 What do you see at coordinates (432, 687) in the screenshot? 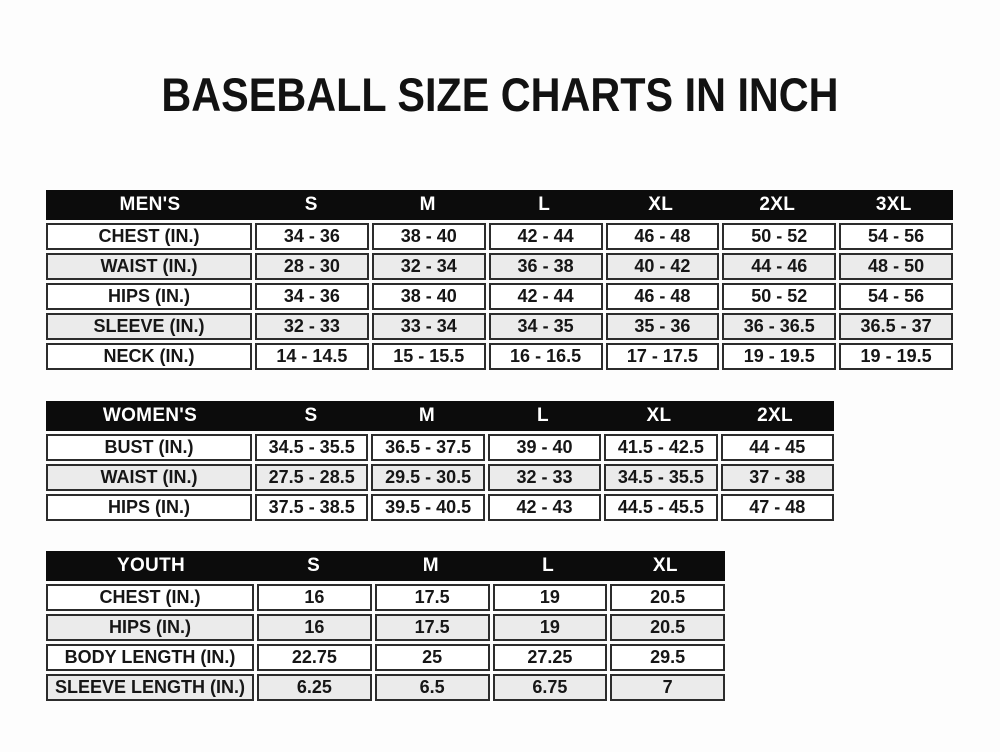
I see `size-value: 6.5` at bounding box center [432, 687].